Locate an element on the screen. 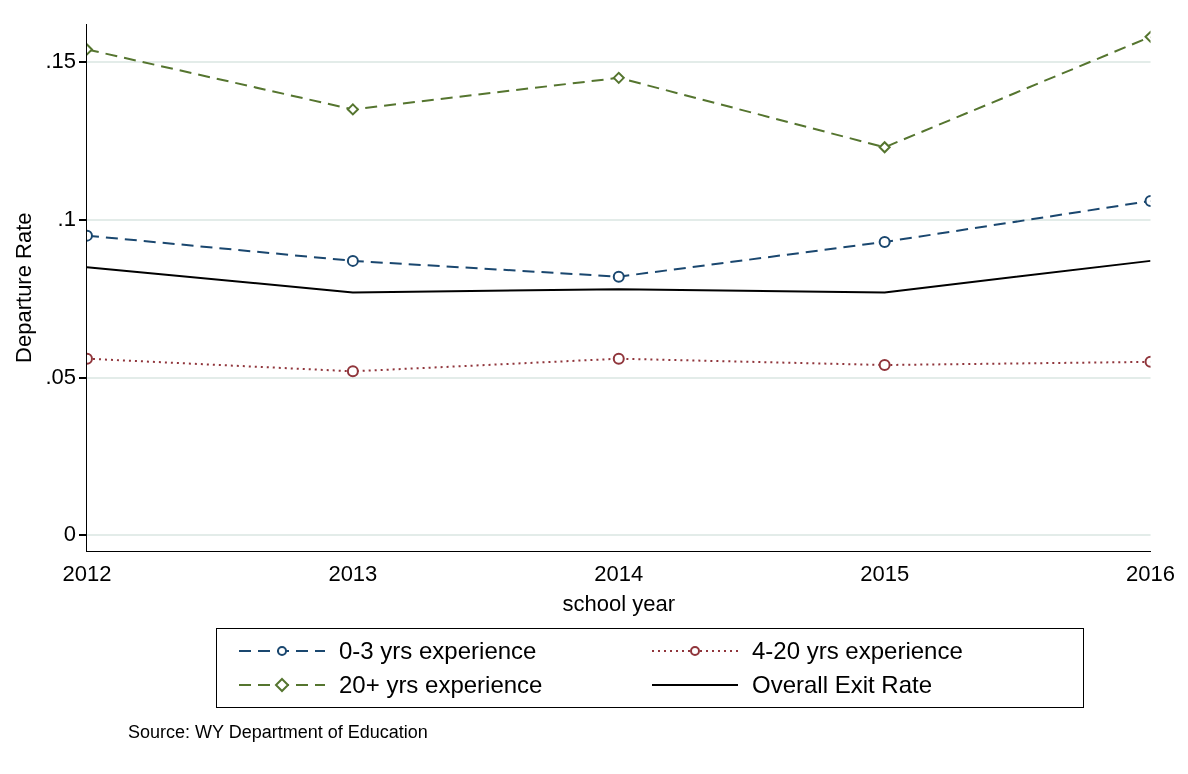  x-axis-title: school year is located at coordinates (619, 603).